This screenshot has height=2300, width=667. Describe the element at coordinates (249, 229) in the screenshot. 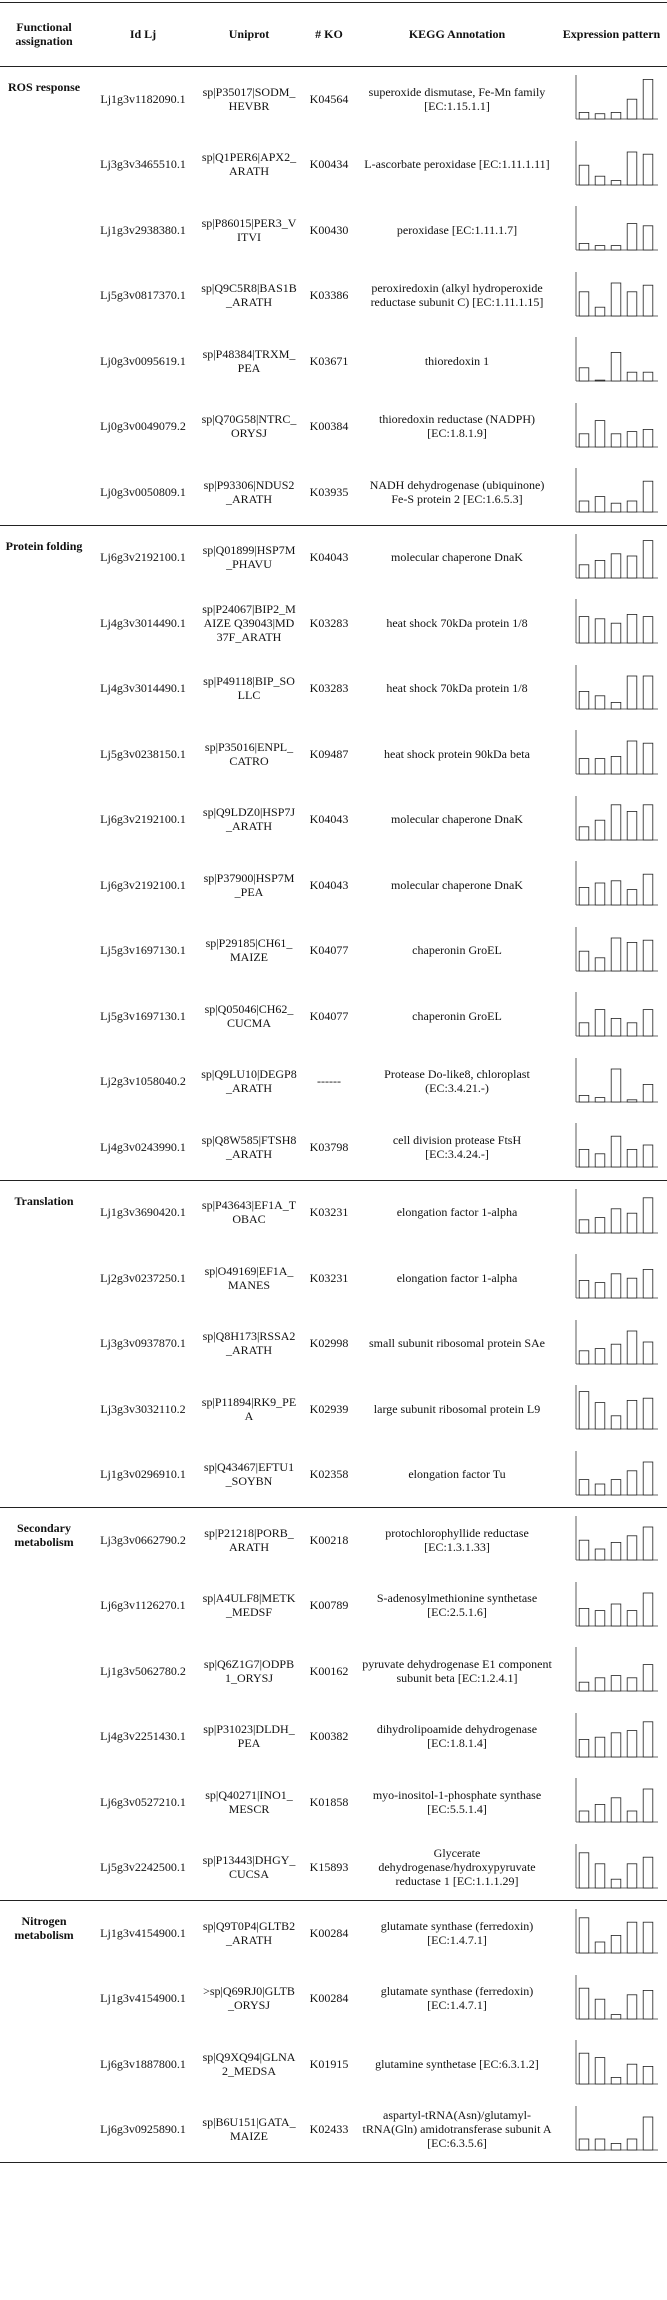

I see `uniprot-id: sp|P86015|PER3_VITVI` at that location.